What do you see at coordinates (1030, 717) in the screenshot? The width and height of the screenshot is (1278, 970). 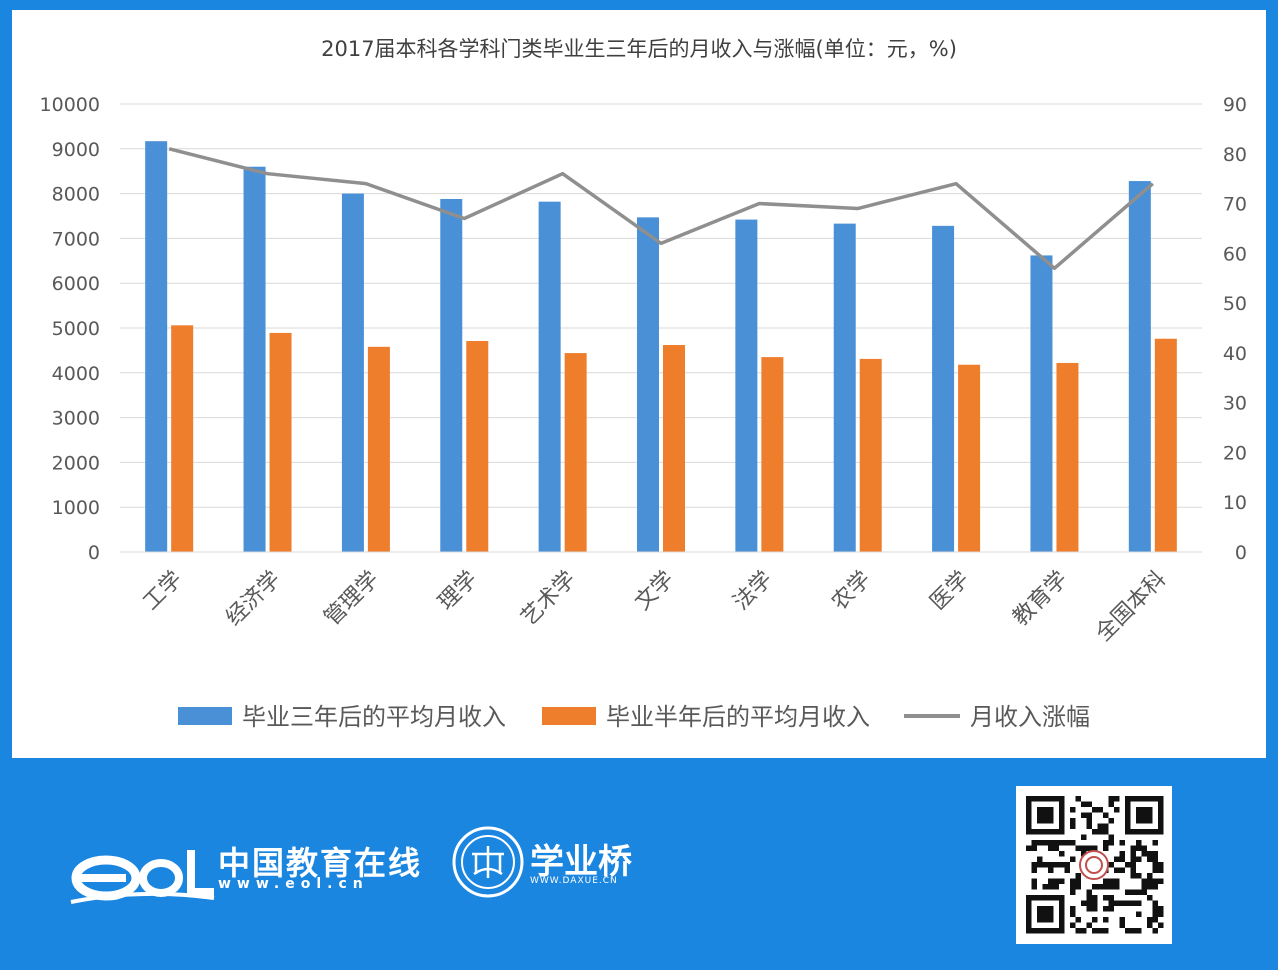 I see `legend-label-2: 月收入涨幅` at bounding box center [1030, 717].